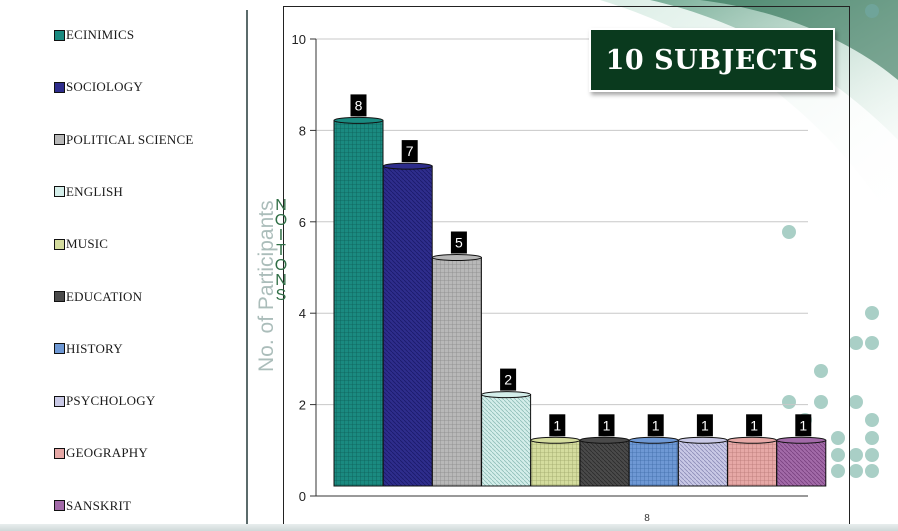 Image resolution: width=898 pixels, height=531 pixels. I want to click on legend-item: GEOGRAPHY, so click(101, 453).